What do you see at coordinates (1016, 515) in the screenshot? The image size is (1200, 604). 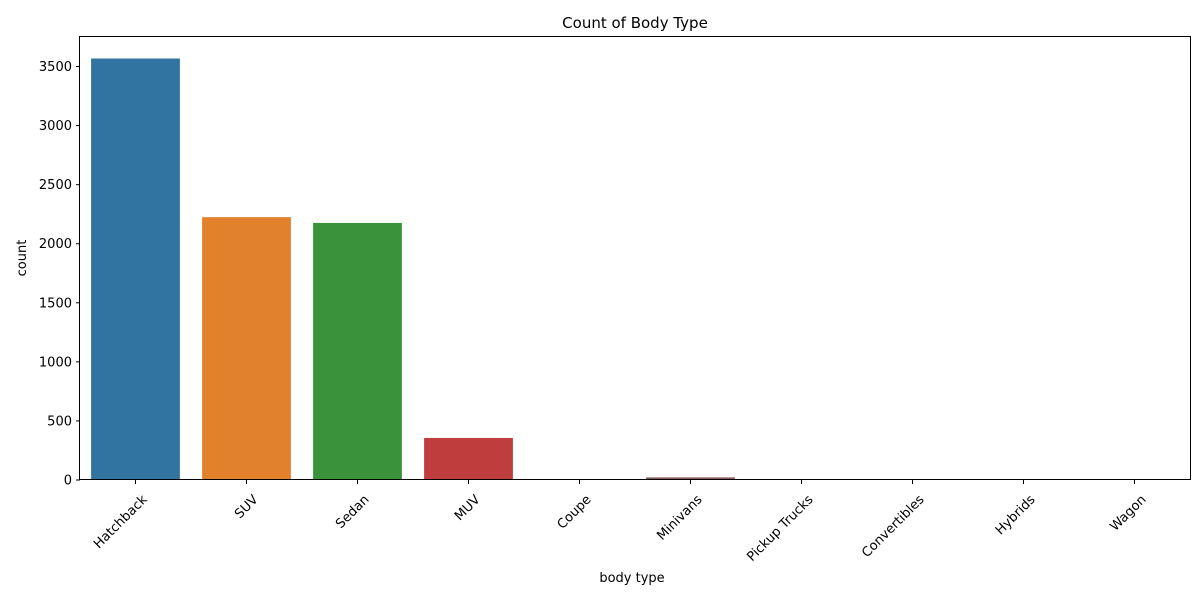 I see `x-tick-label: Hybrids` at bounding box center [1016, 515].